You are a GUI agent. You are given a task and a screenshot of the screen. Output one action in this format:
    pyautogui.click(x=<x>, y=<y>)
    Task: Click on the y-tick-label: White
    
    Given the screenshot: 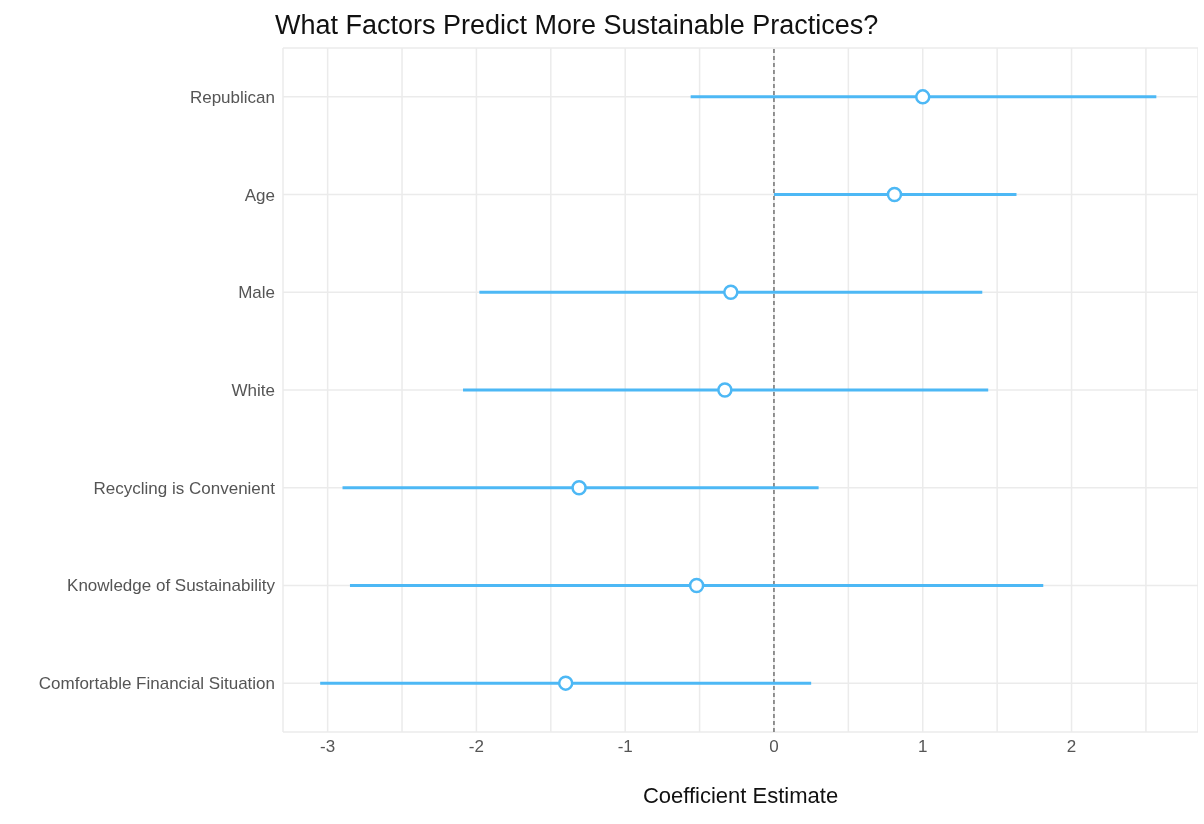 What is the action you would take?
    pyautogui.click(x=253, y=391)
    